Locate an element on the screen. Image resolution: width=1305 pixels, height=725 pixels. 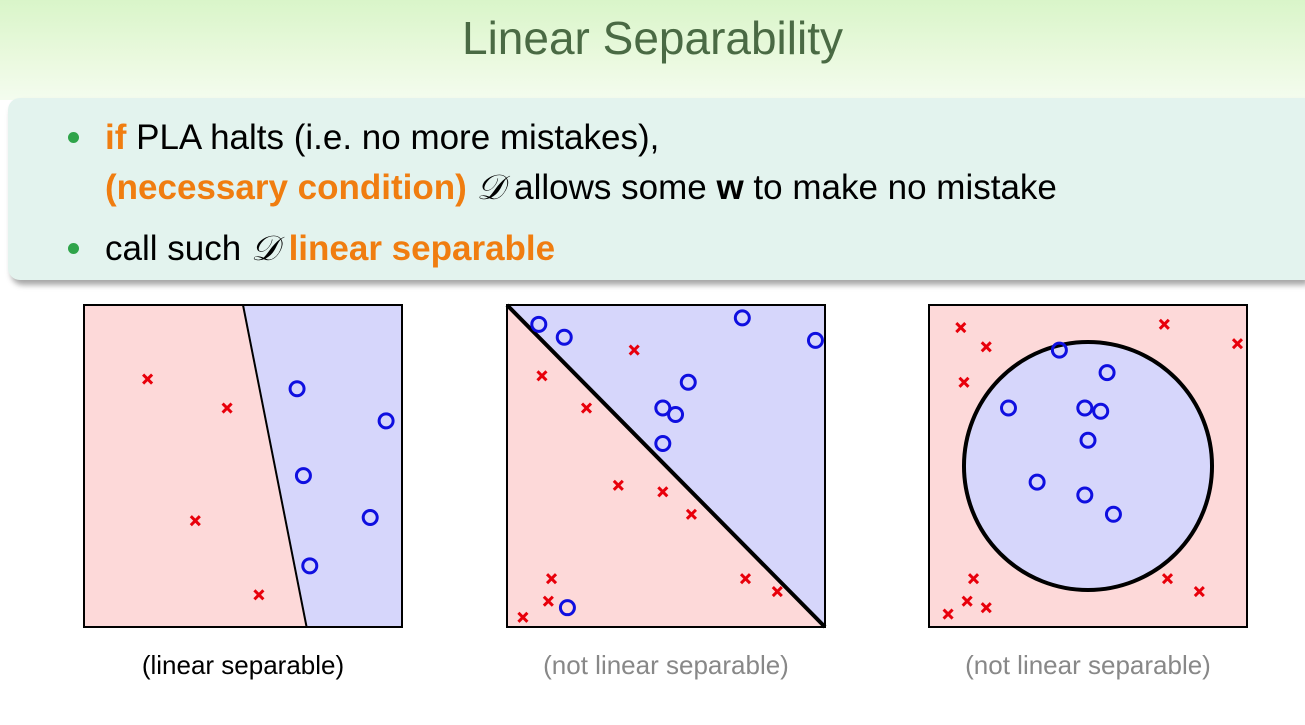
caption-panel-3: (not linear separable) is located at coordinates (1088, 665).